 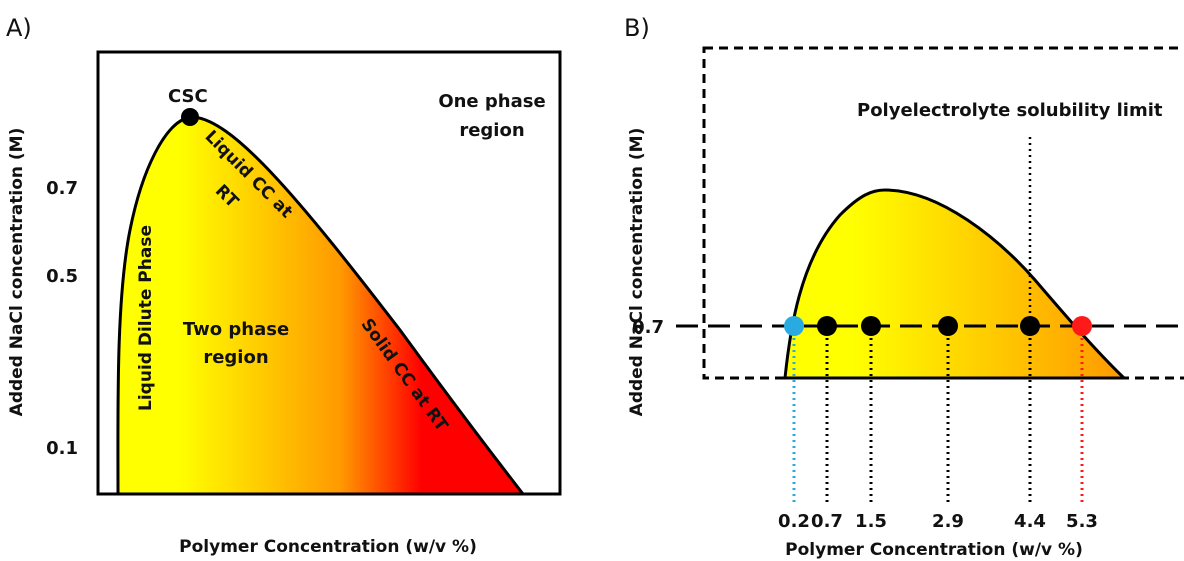 What do you see at coordinates (328, 547) in the screenshot?
I see `panel-a-x-axis-title: Polymer Concentration (w/v %)` at bounding box center [328, 547].